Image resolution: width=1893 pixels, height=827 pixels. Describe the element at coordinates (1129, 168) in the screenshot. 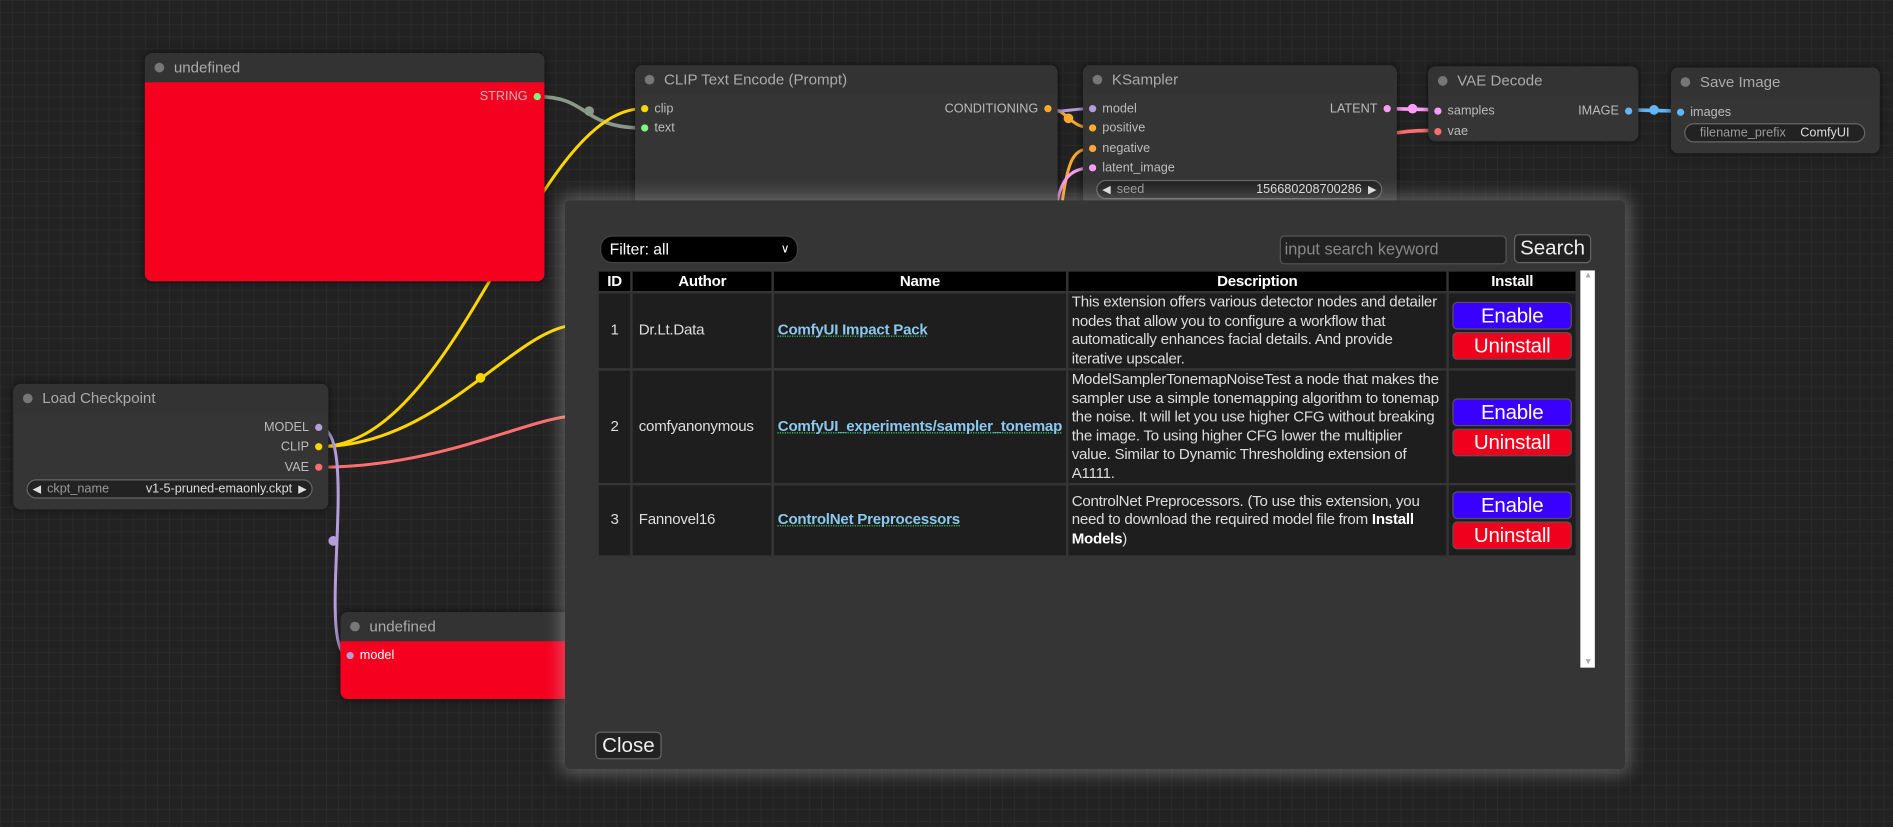

I see `input-latent-image: latent_image` at that location.